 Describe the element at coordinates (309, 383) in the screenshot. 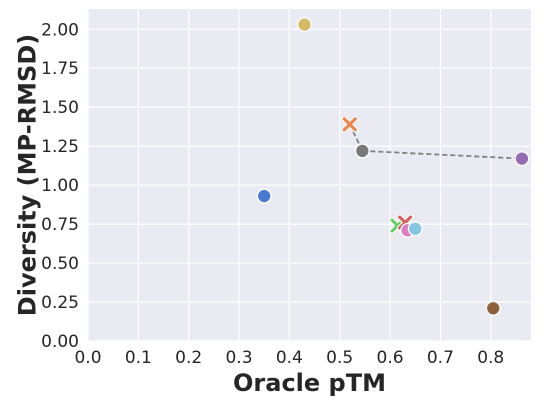

I see `x-axis-label: Oracle pTM` at that location.